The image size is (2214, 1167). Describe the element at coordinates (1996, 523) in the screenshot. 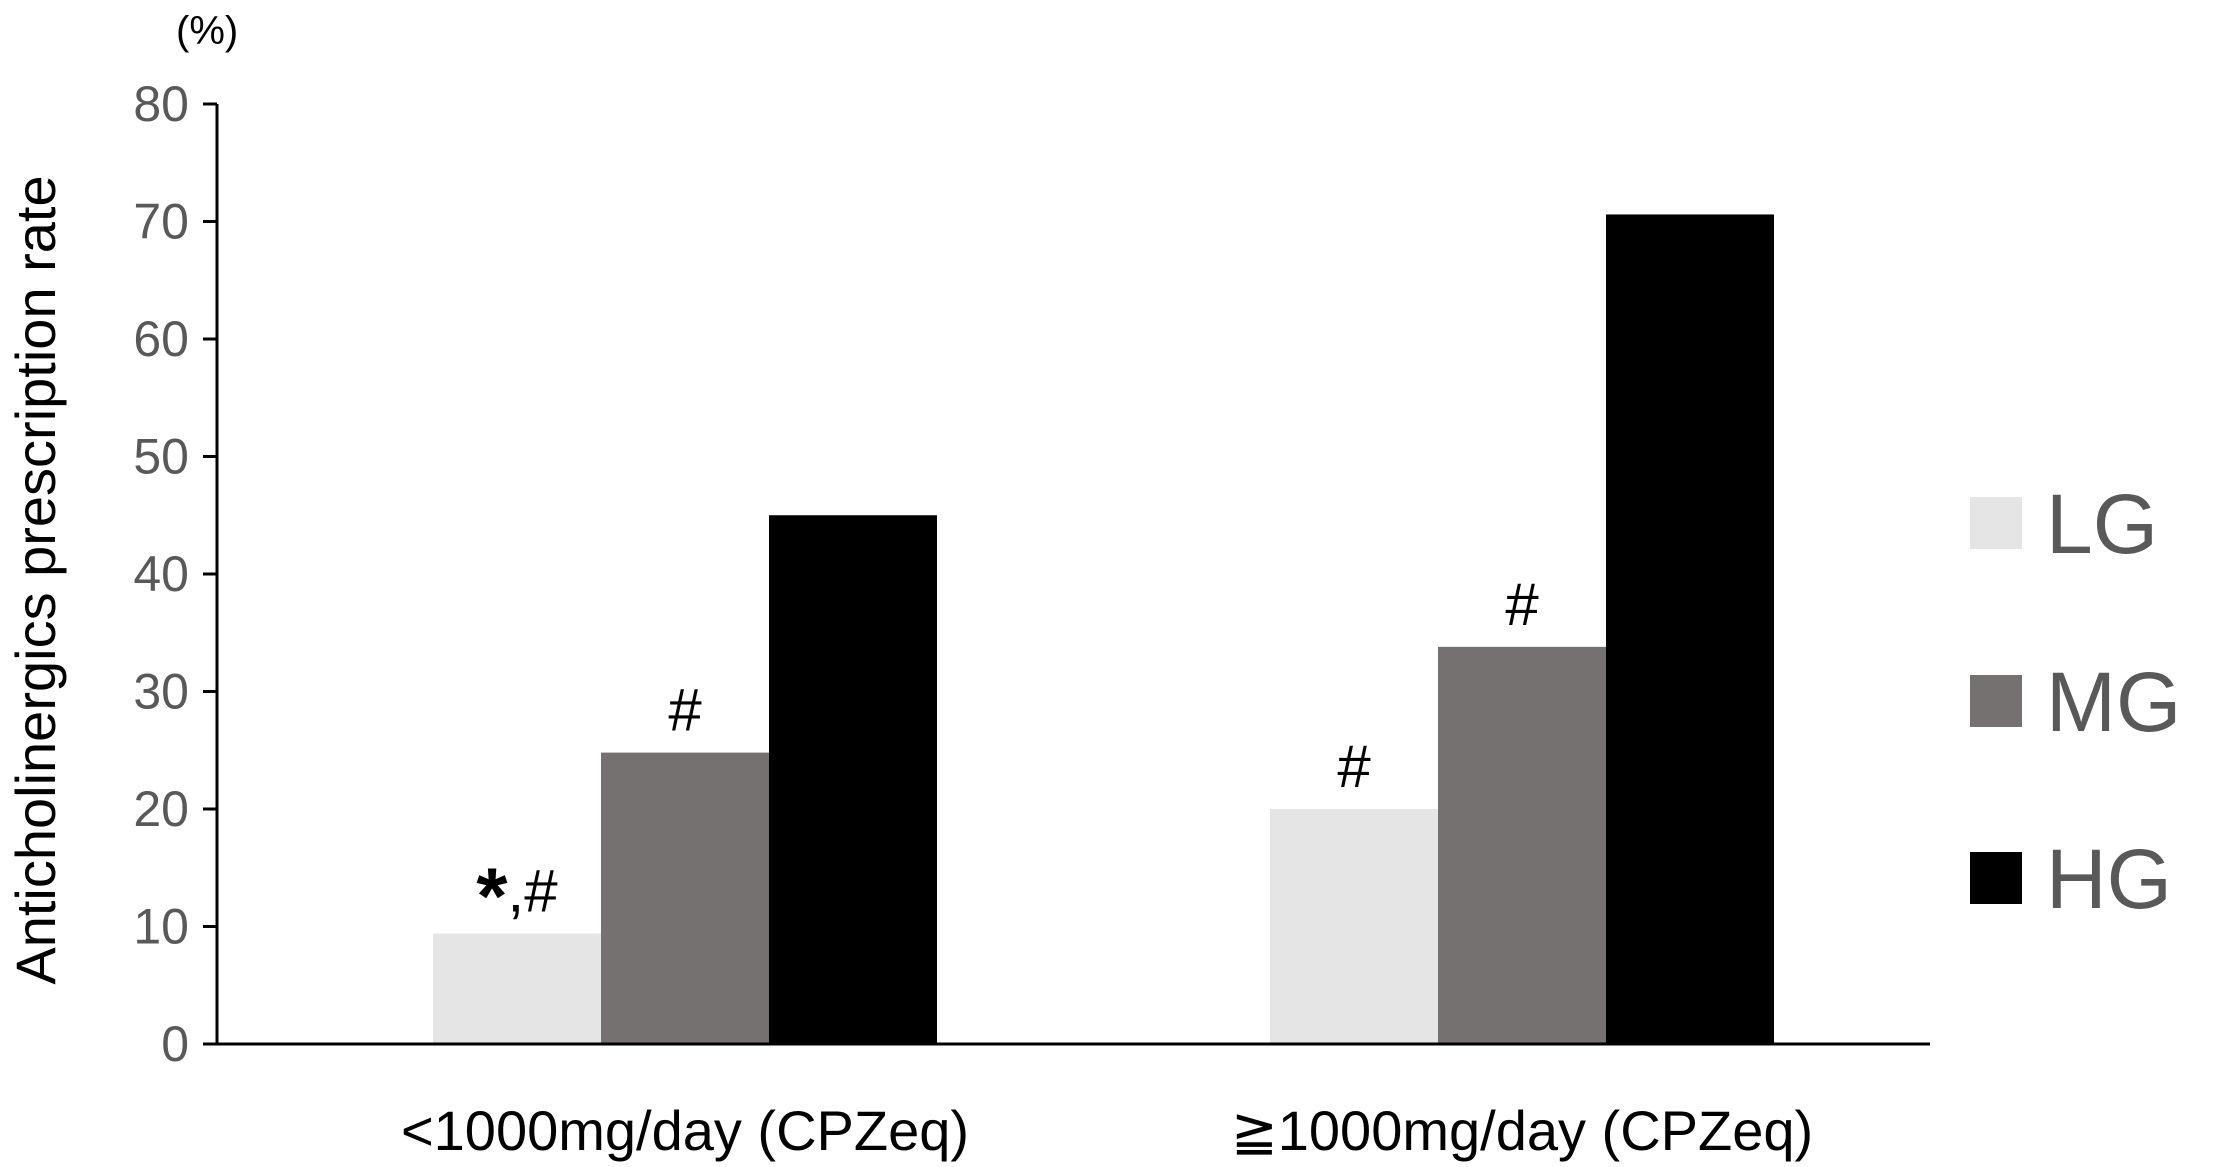

I see `legend-swatch-lg` at that location.